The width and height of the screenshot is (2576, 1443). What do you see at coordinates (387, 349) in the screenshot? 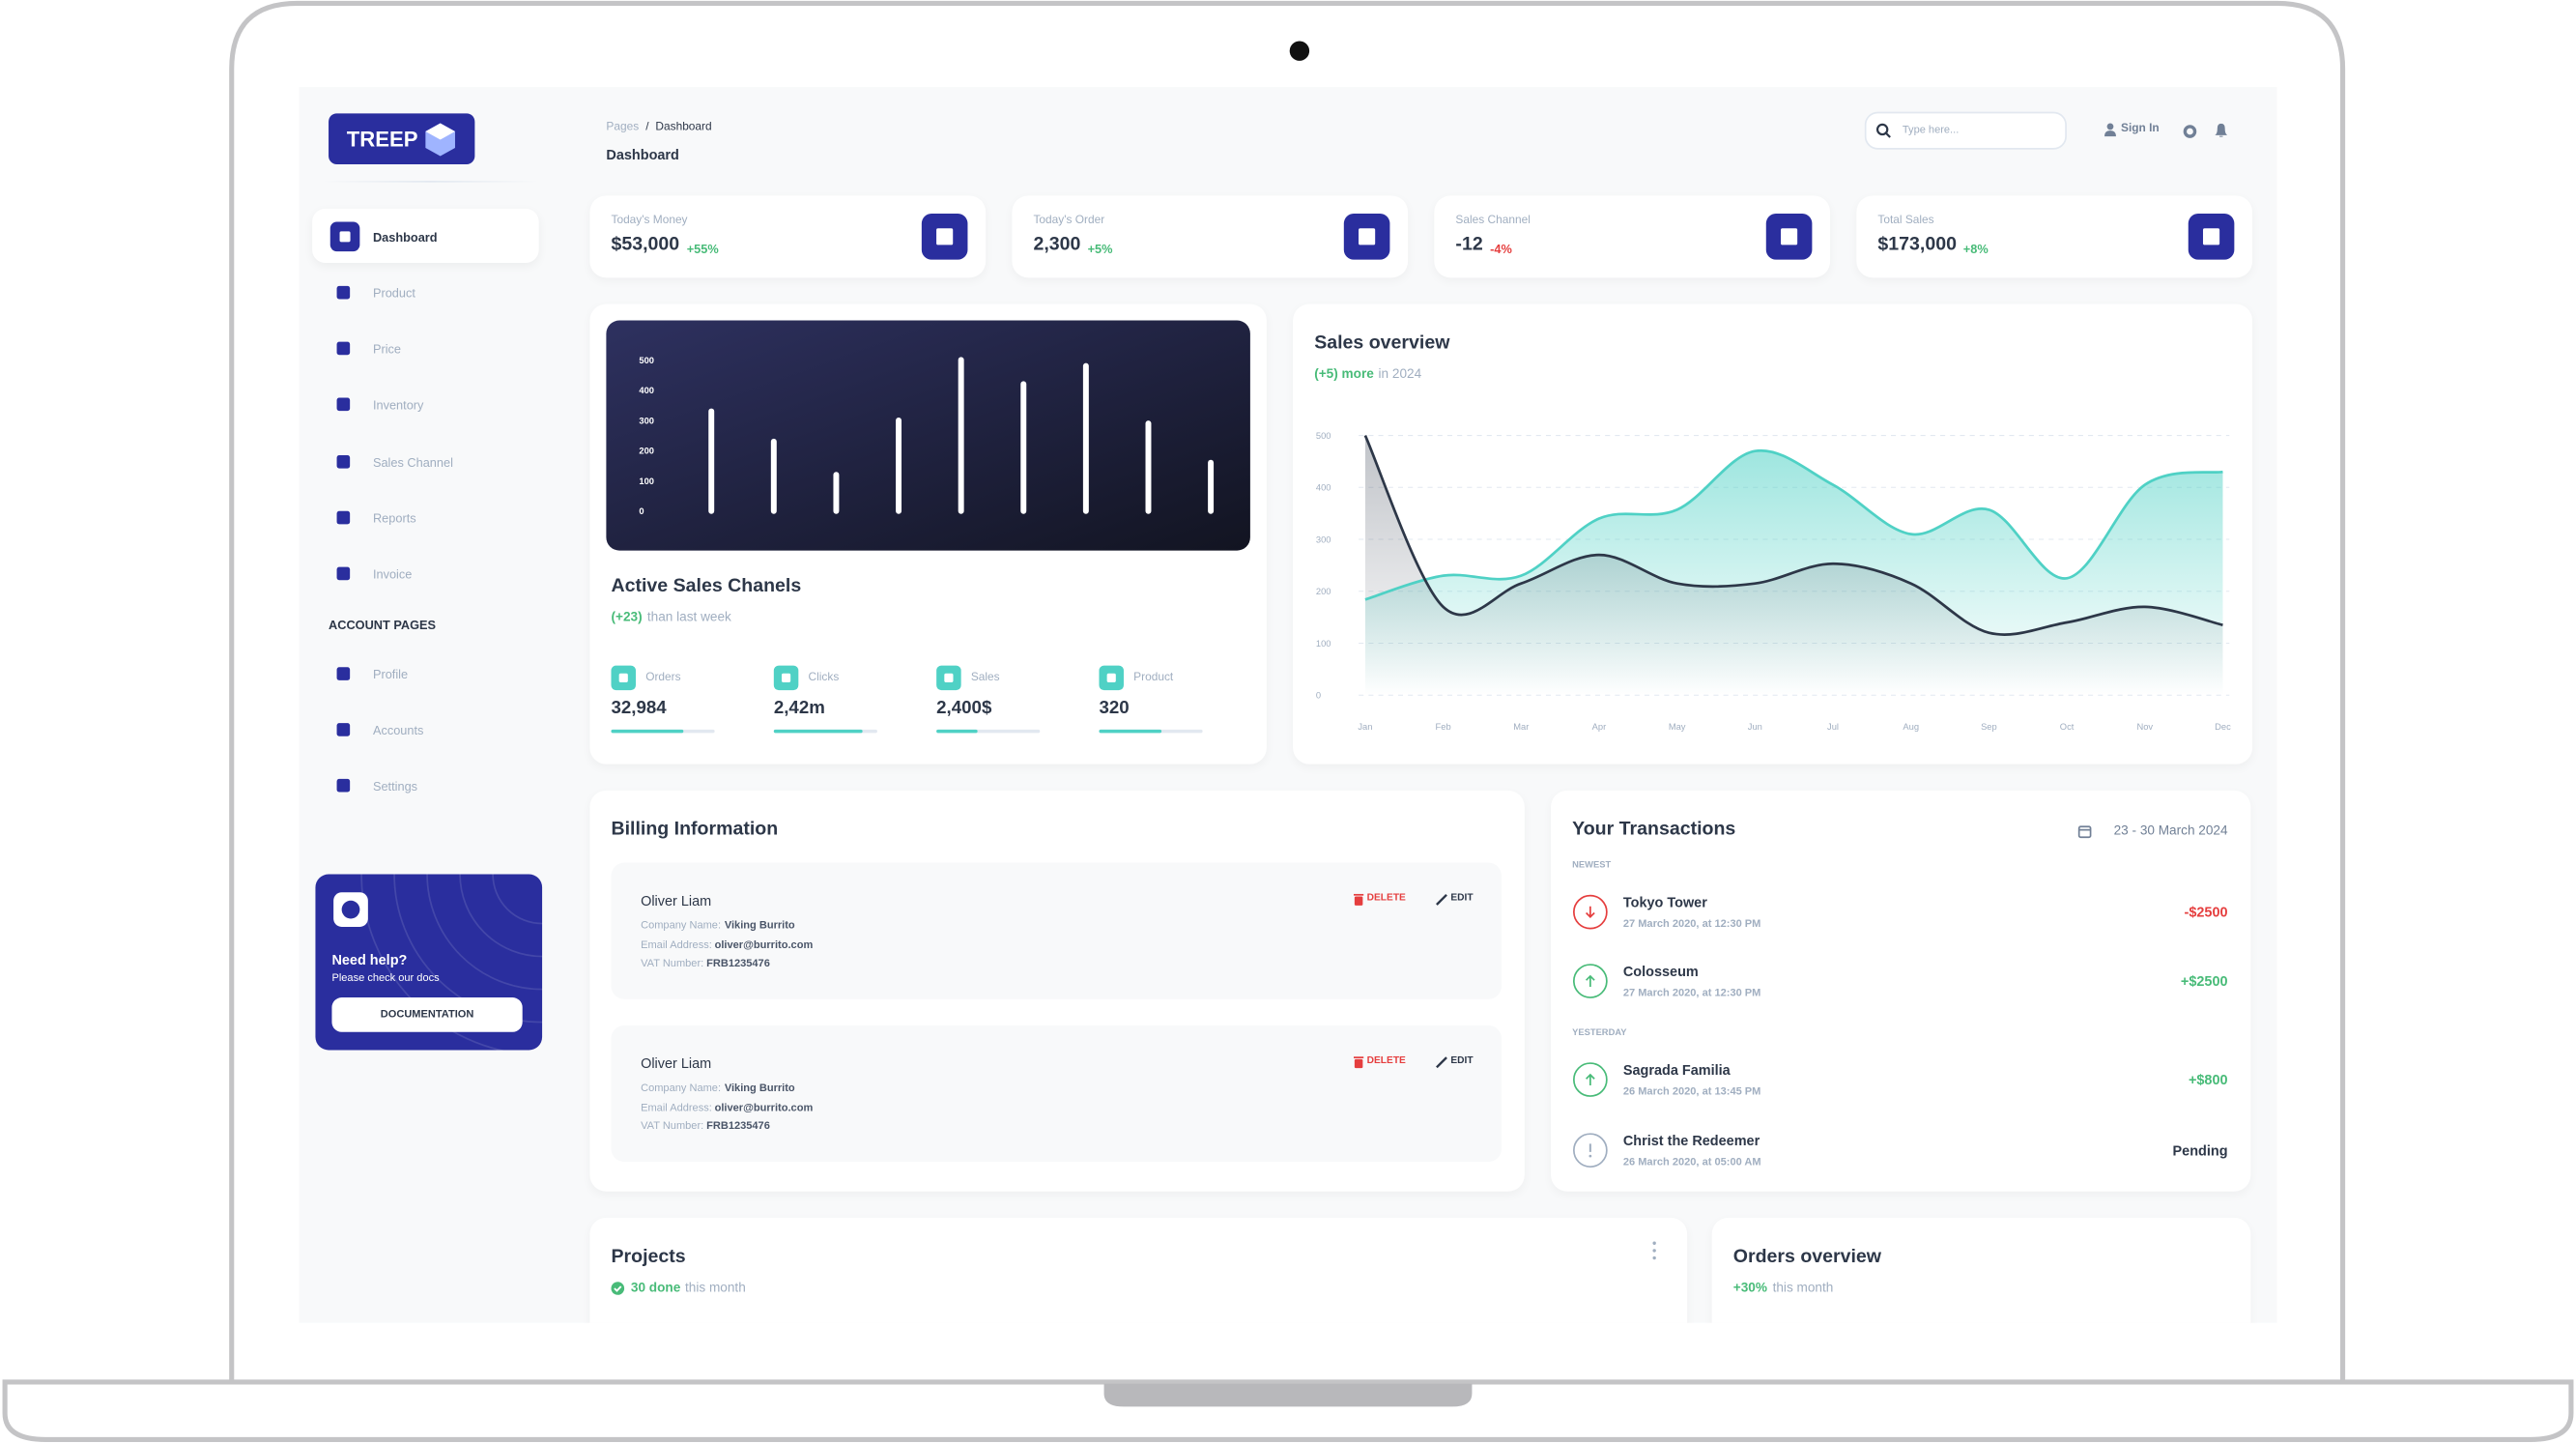
I see `nav-item: Price` at bounding box center [387, 349].